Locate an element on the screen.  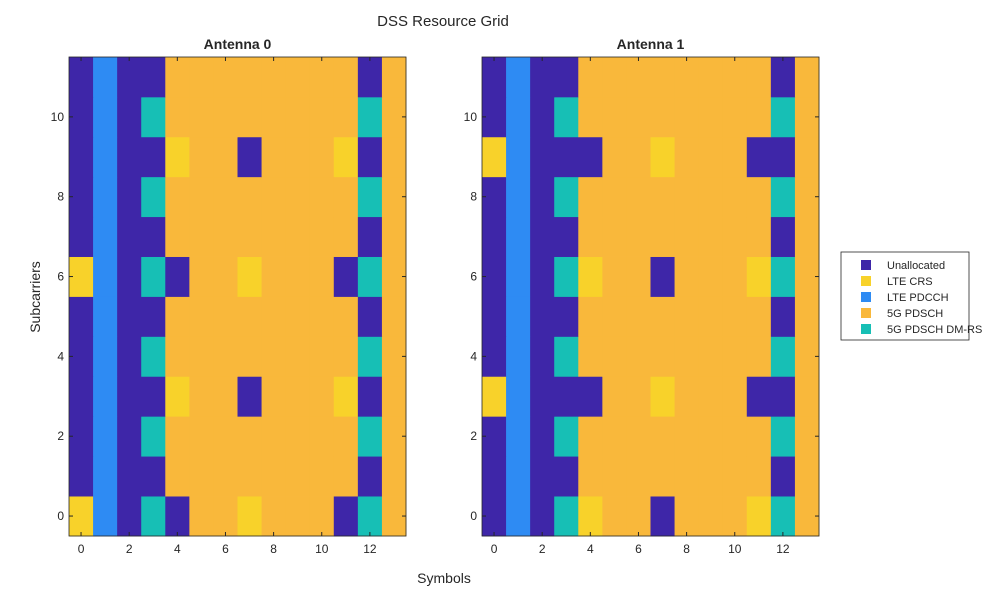
y-tick-label: 6 is located at coordinates (473, 277).